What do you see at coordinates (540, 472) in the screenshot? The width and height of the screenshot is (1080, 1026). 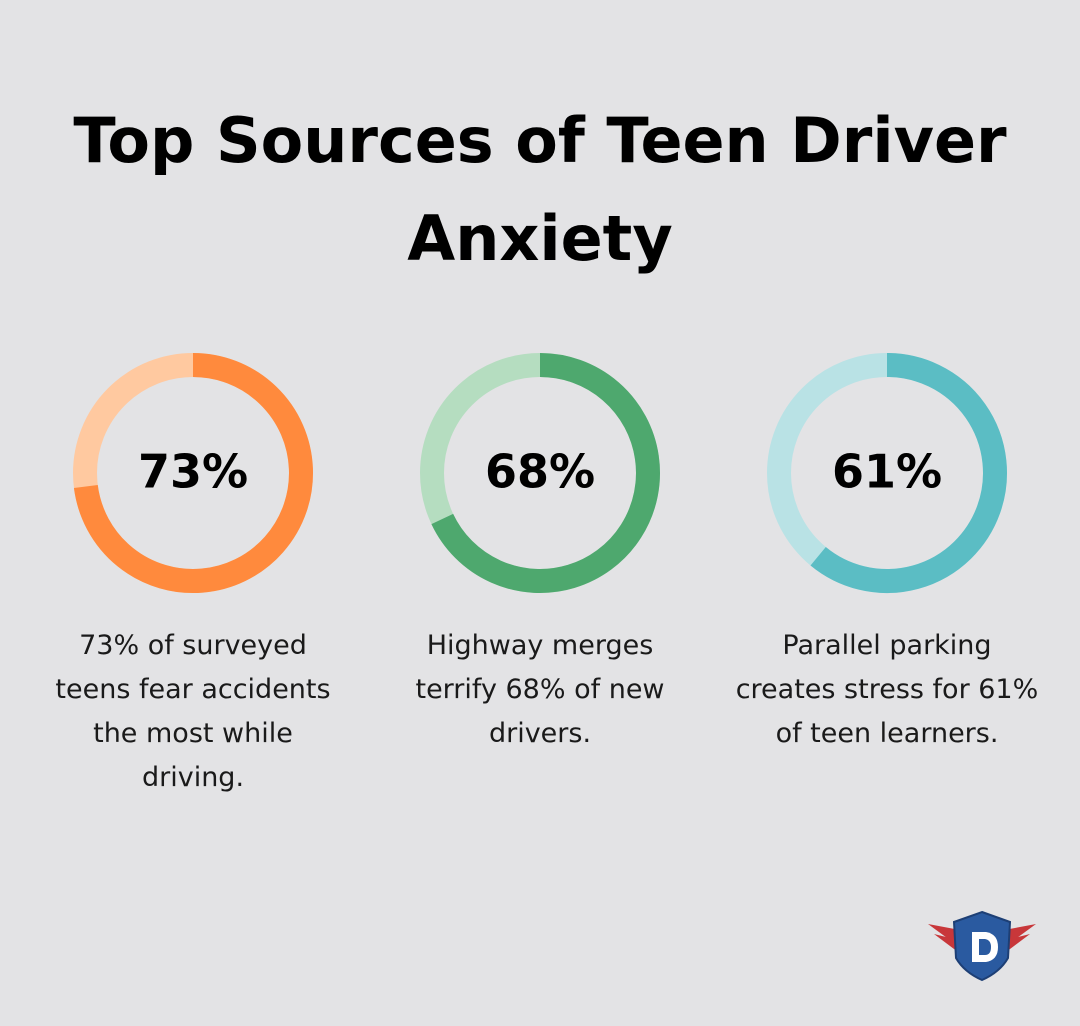 I see `value-label: 68%` at bounding box center [540, 472].